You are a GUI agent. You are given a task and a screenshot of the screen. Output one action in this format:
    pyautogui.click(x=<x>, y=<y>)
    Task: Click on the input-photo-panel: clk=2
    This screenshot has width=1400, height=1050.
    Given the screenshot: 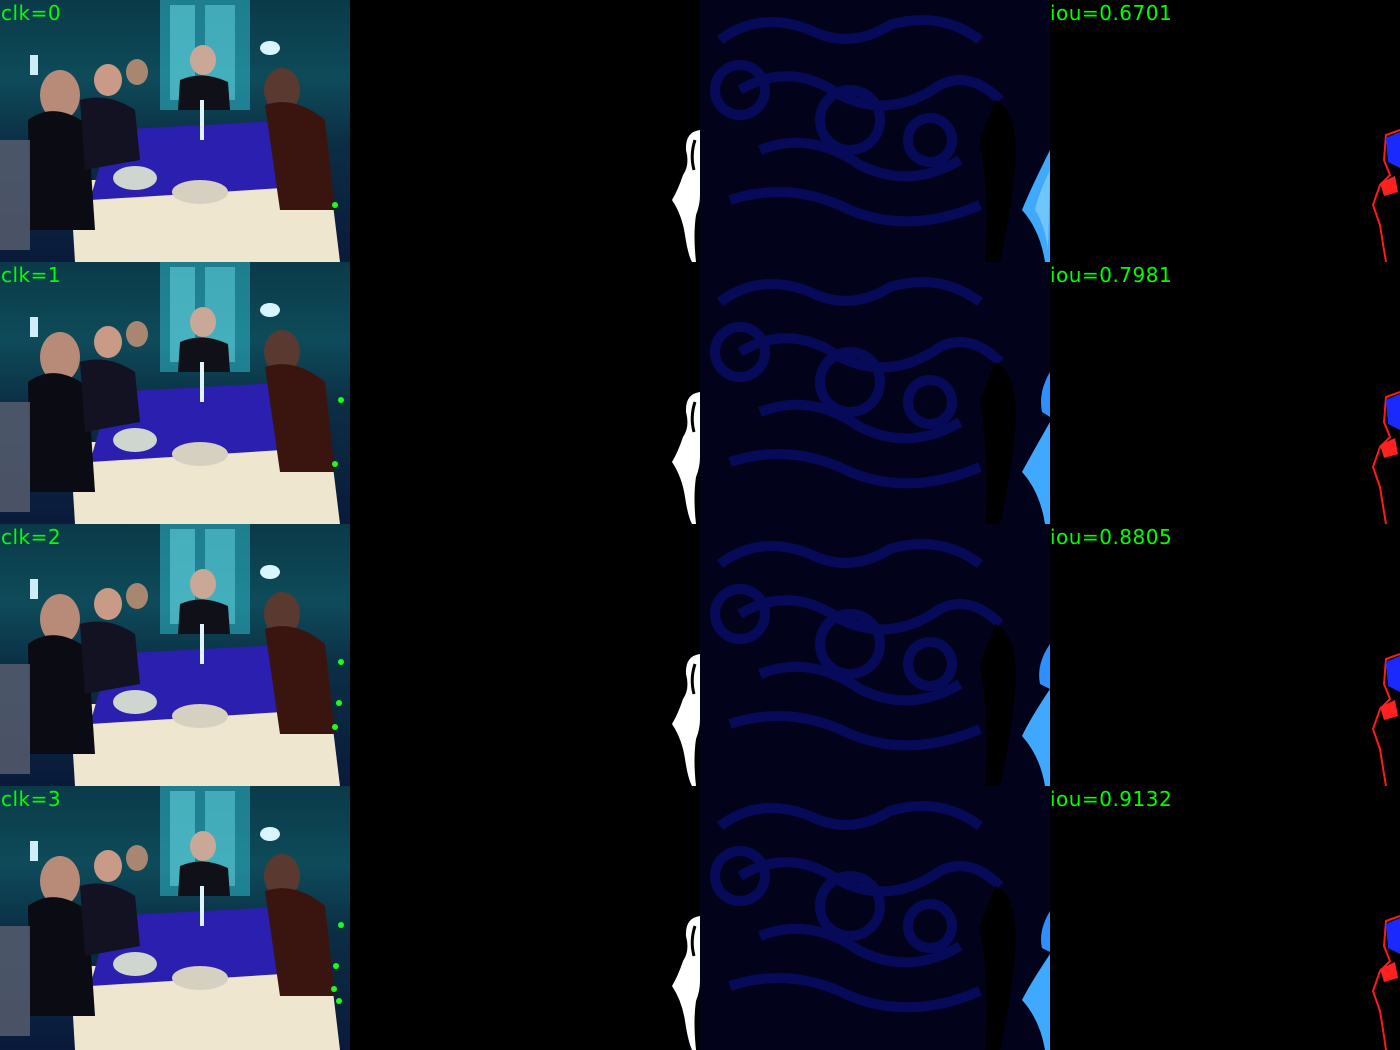 What is the action you would take?
    pyautogui.click(x=175, y=655)
    